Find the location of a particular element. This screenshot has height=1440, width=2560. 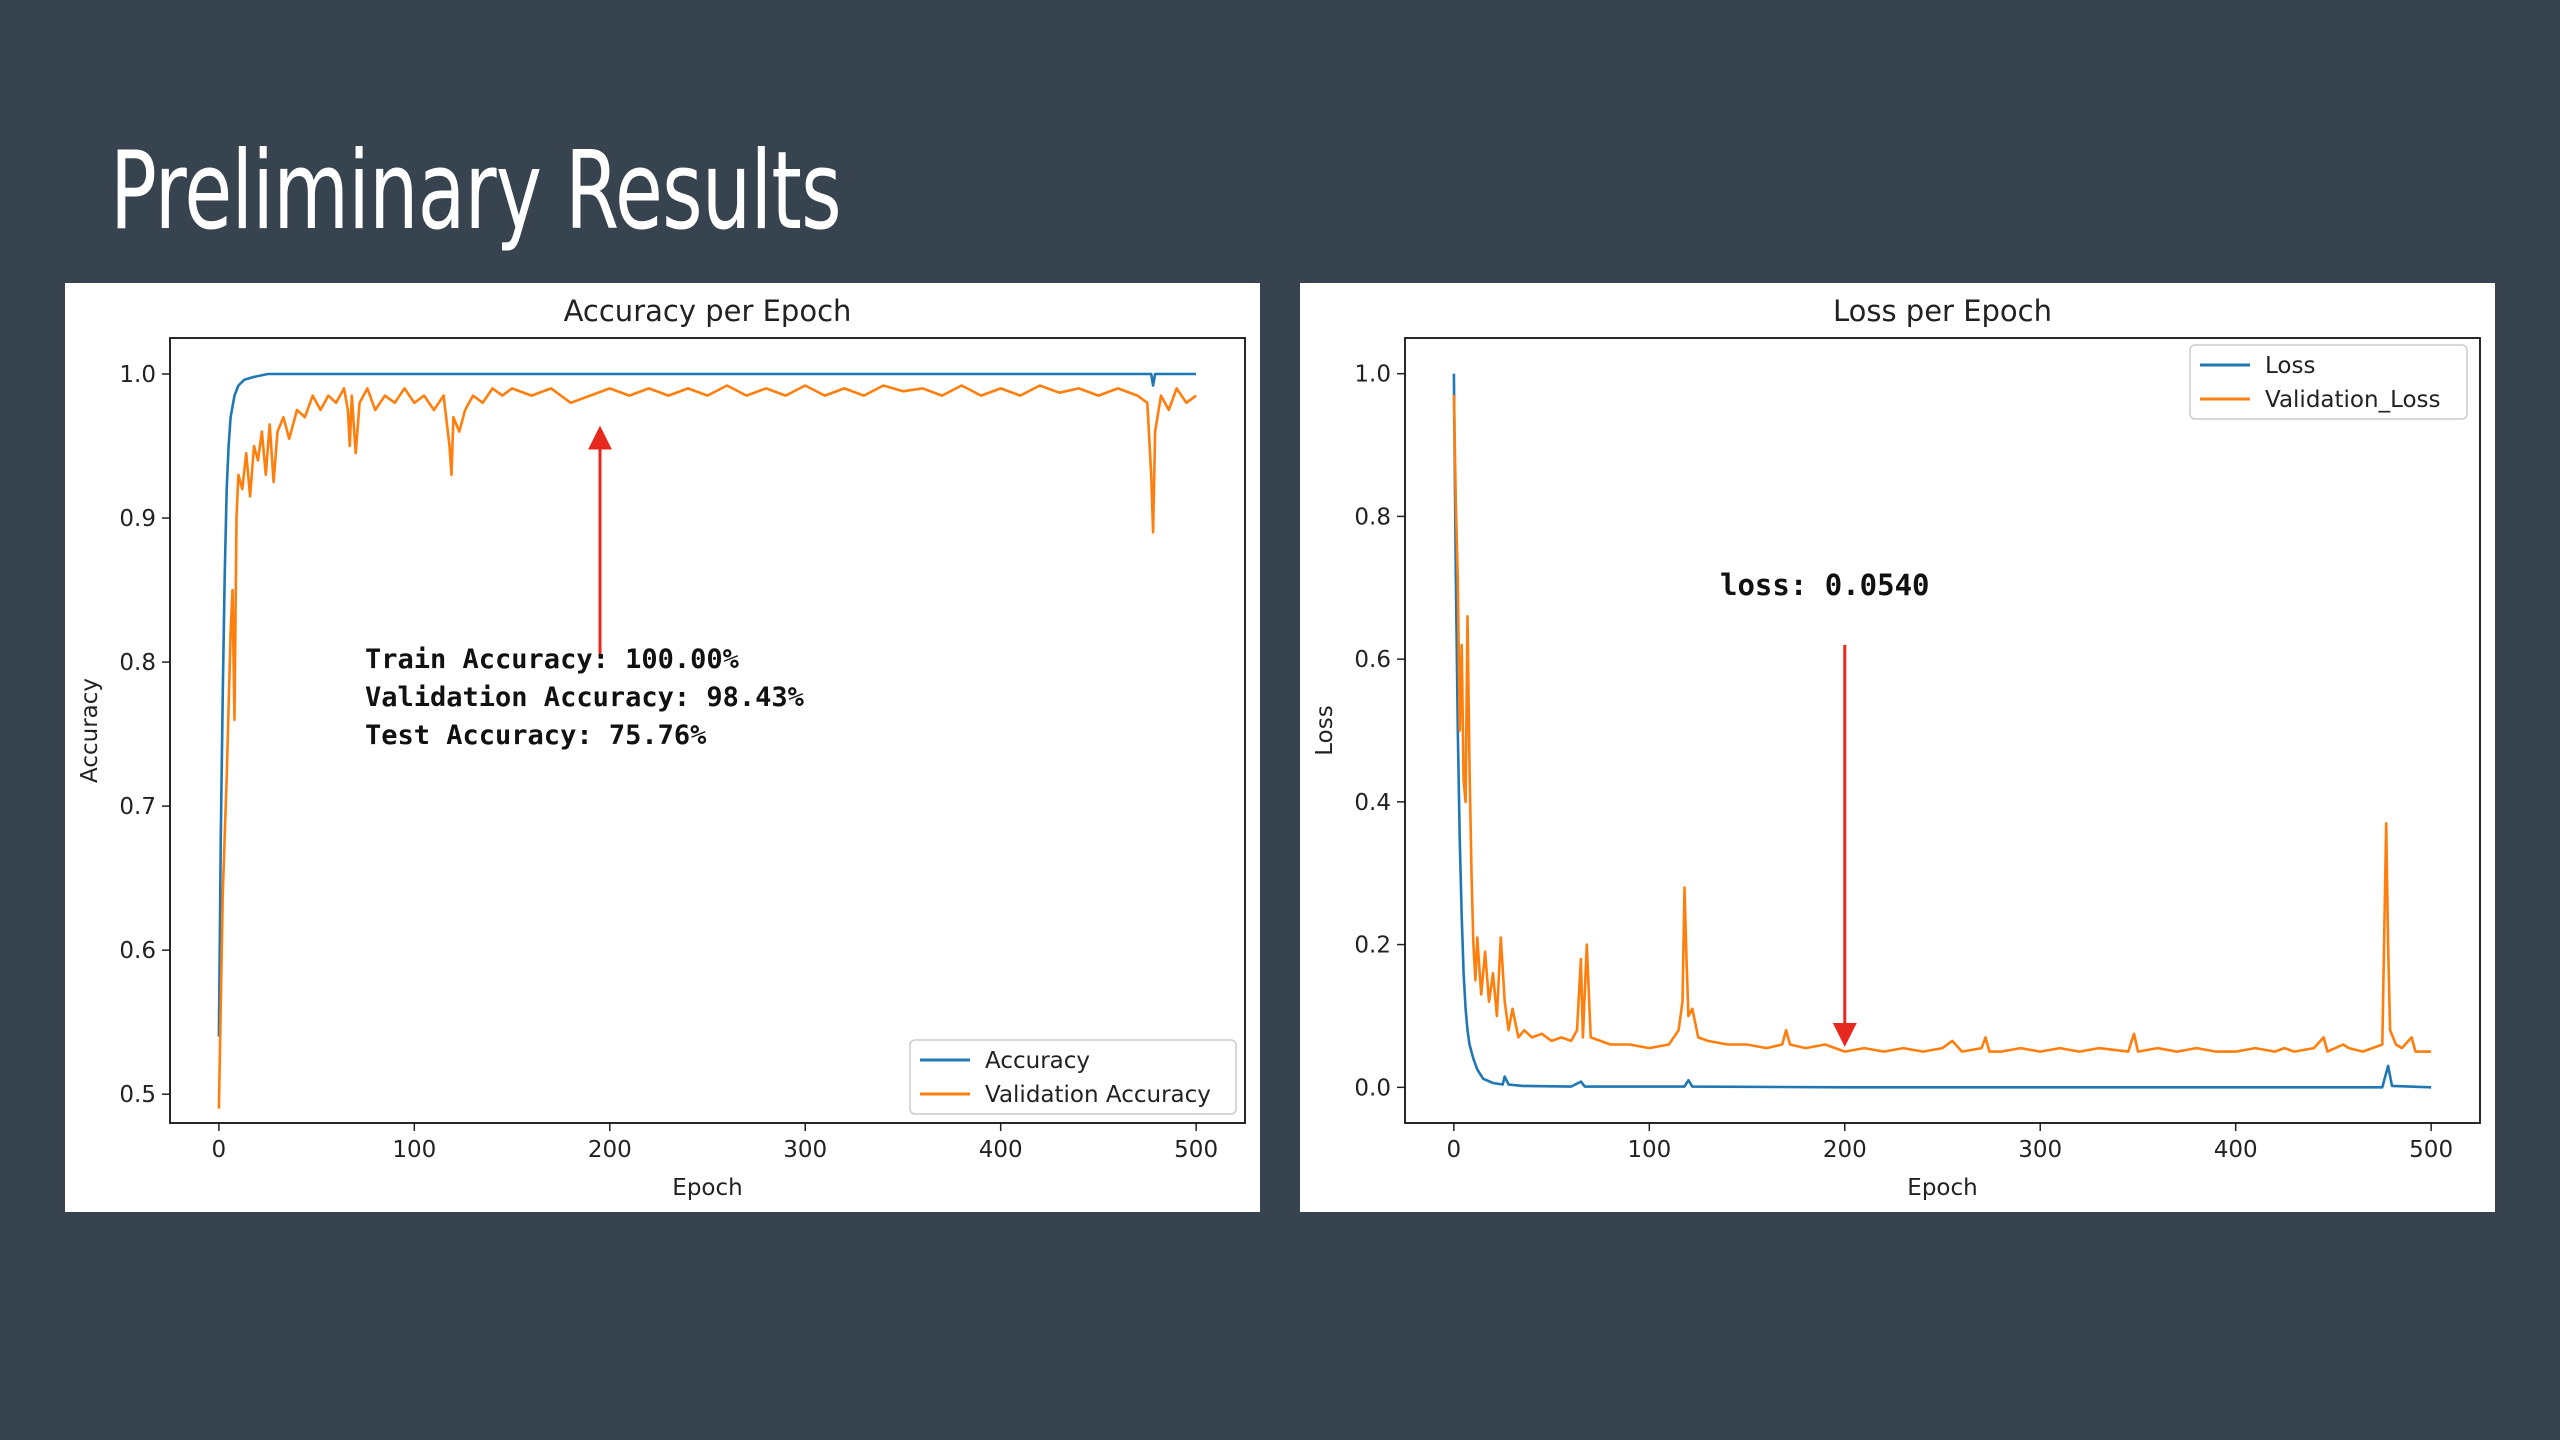

slide-title: Preliminary Results is located at coordinates (476, 191).